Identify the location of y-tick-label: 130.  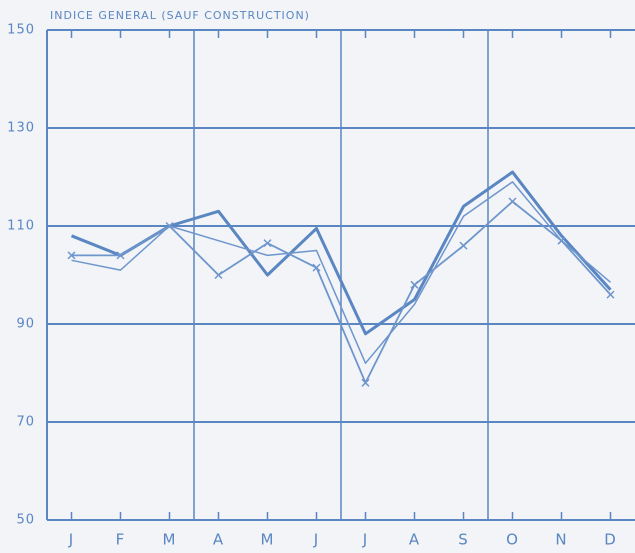
(21, 128).